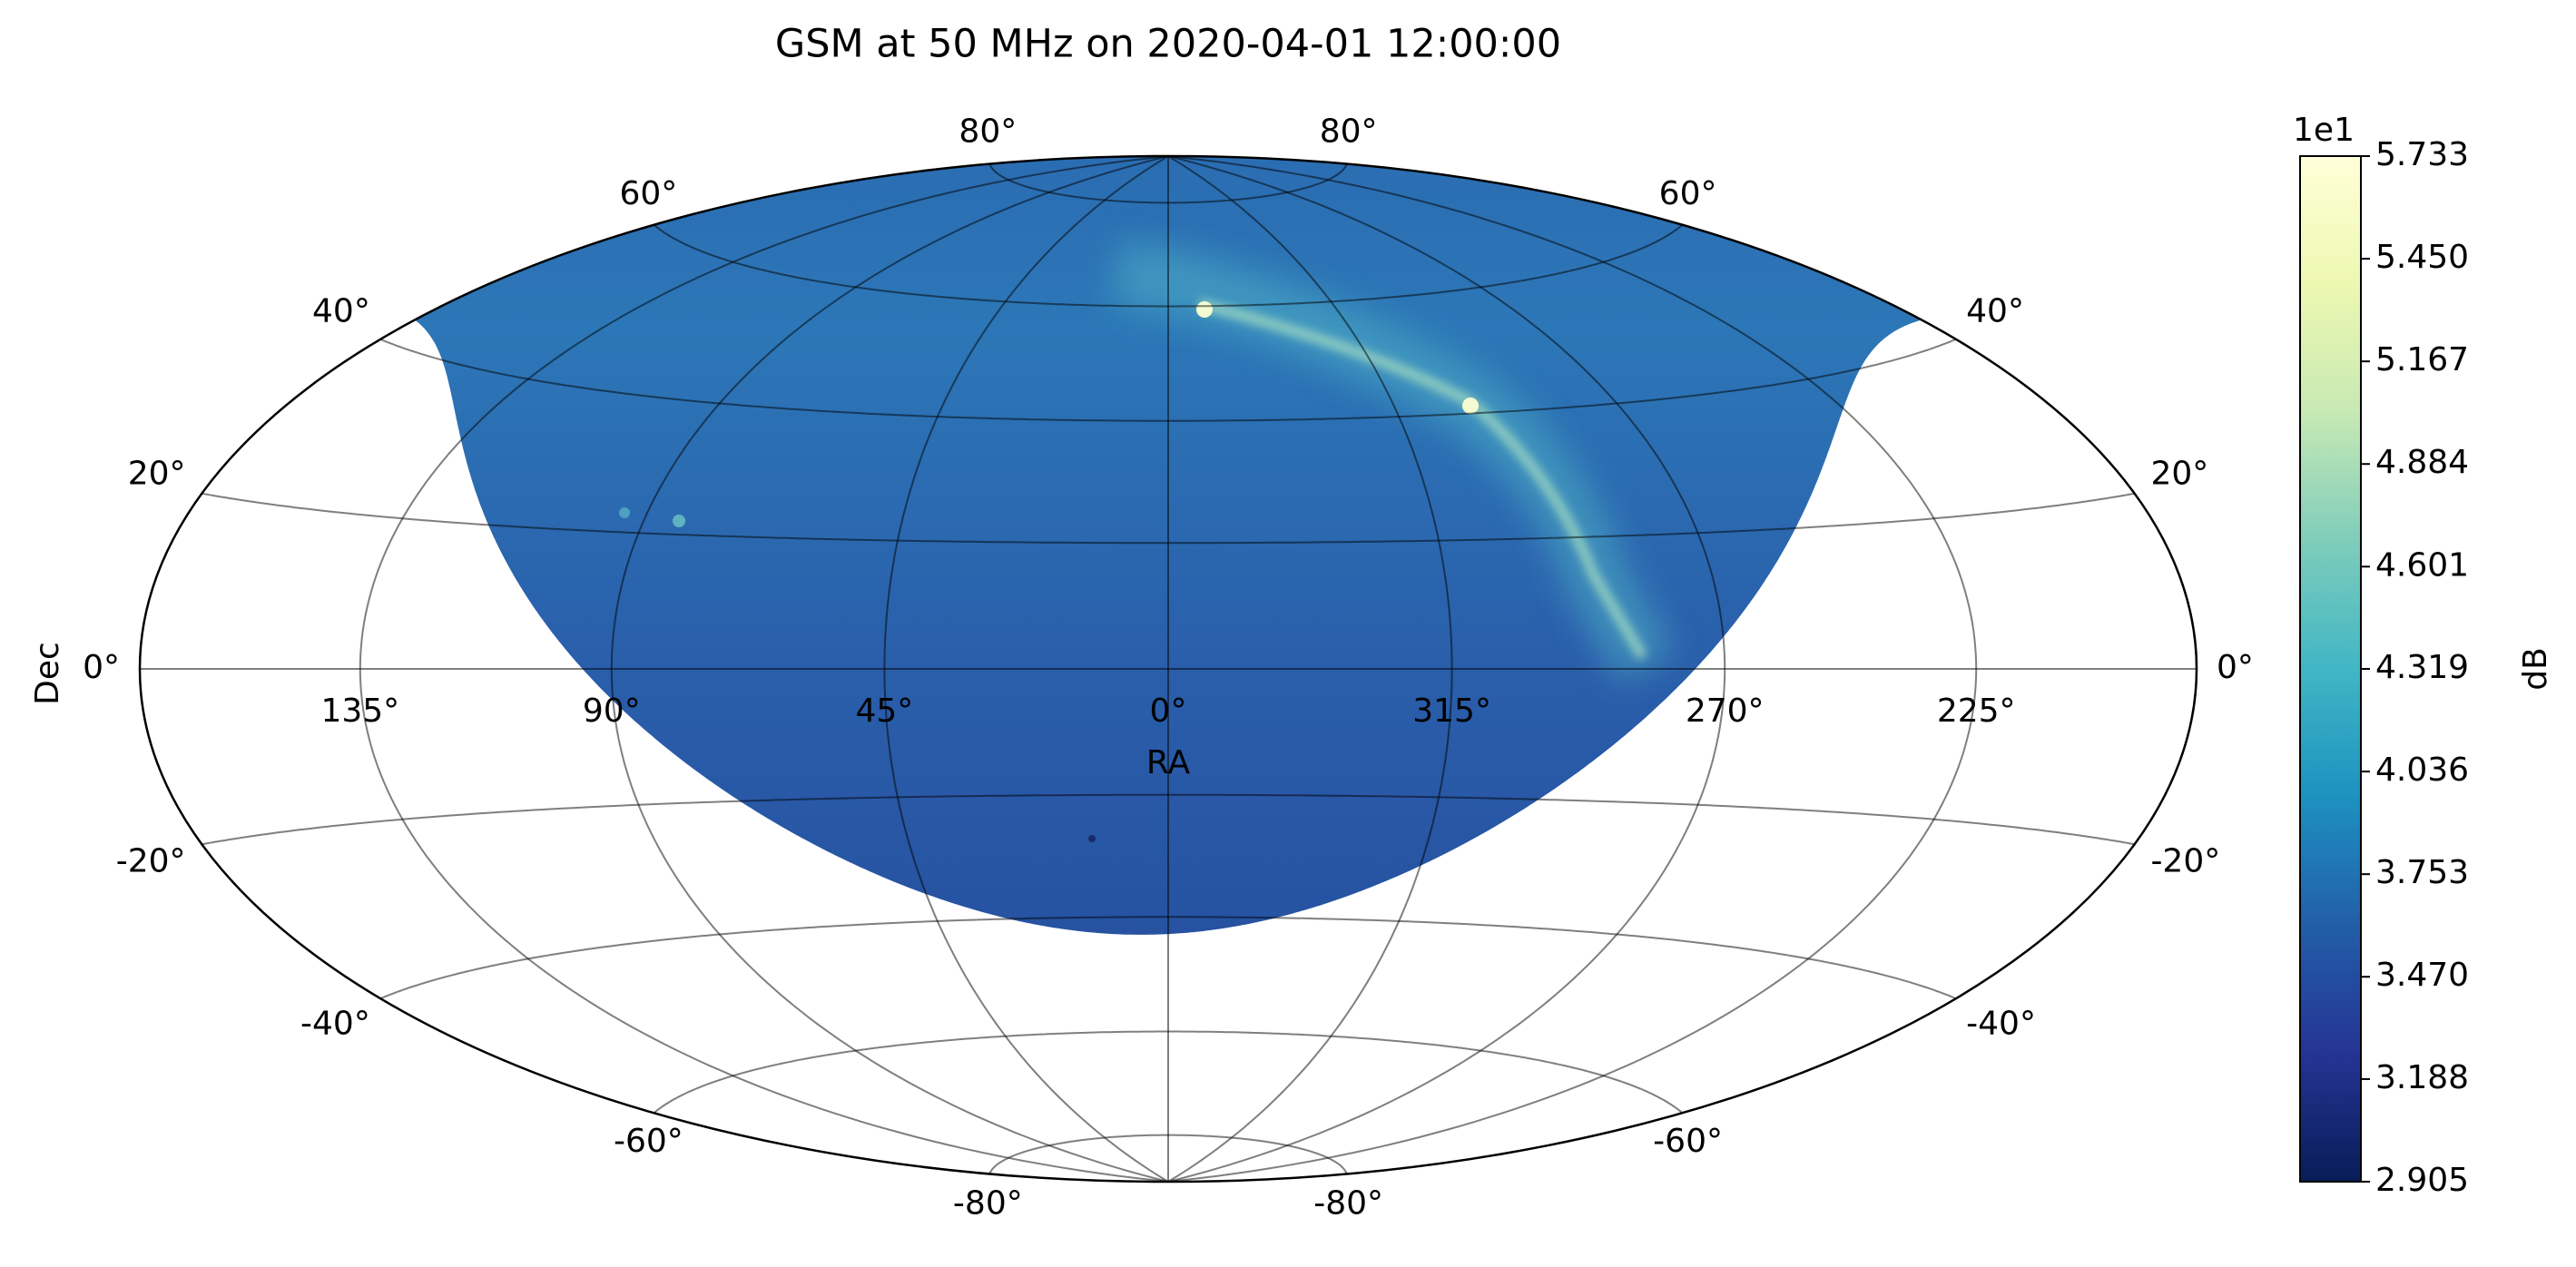  I want to click on x-axis-label: RA, so click(1168, 762).